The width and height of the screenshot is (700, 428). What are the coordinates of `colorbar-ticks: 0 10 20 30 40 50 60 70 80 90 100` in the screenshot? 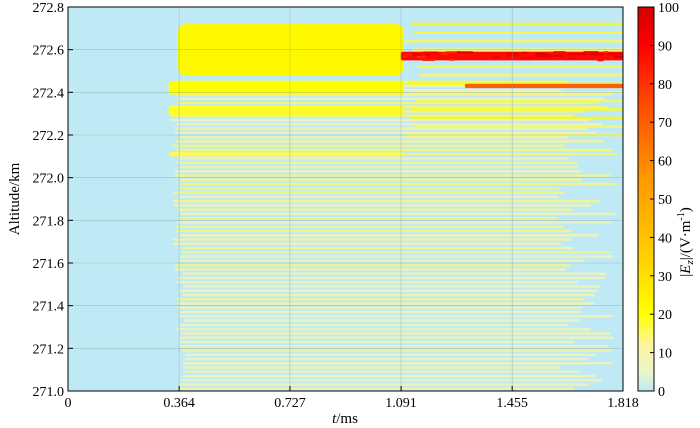 It's located at (664, 200).